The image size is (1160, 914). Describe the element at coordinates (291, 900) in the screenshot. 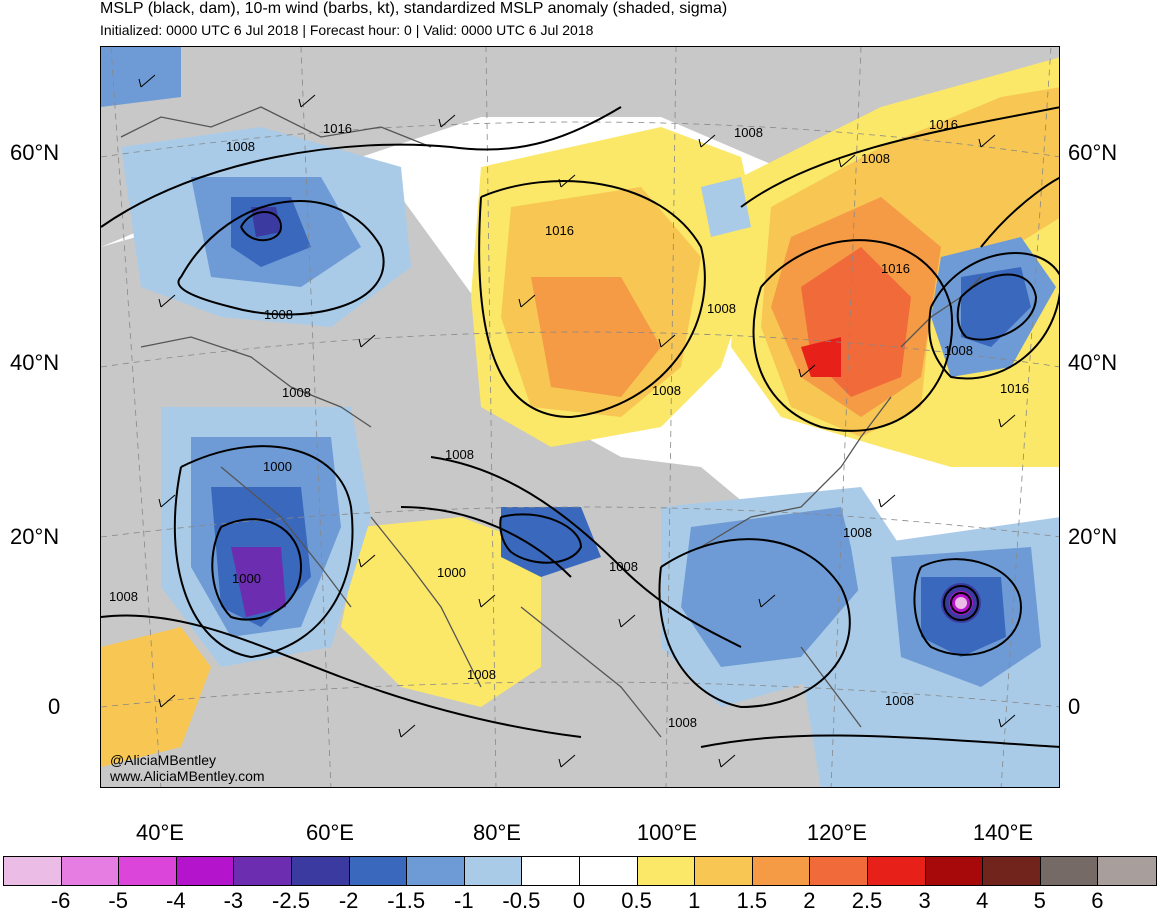

I see `colorbar-tick-label: -2.5` at that location.